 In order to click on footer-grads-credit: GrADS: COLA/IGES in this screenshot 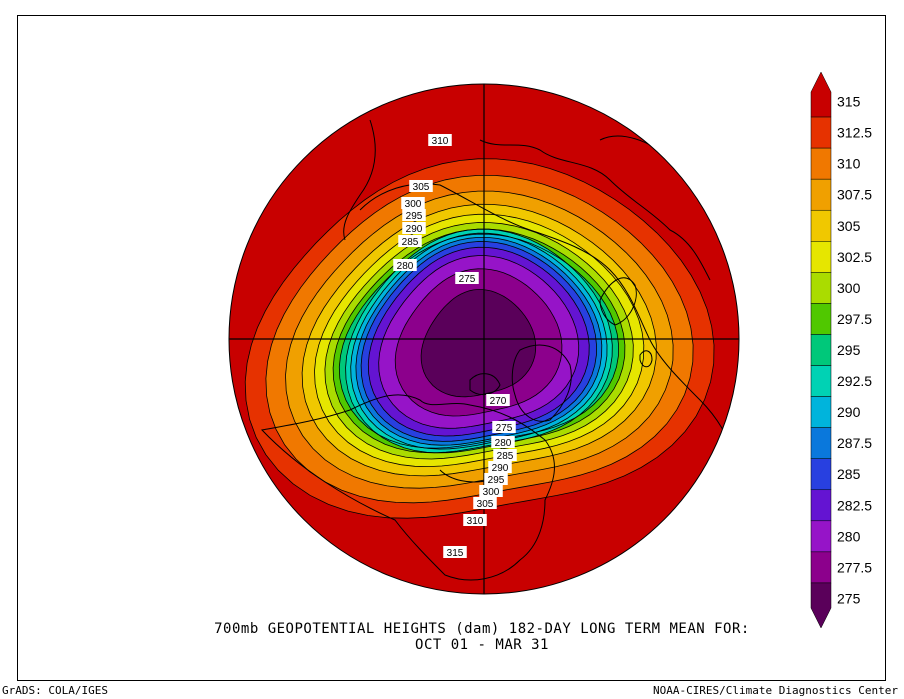, I will do `click(55, 690)`.